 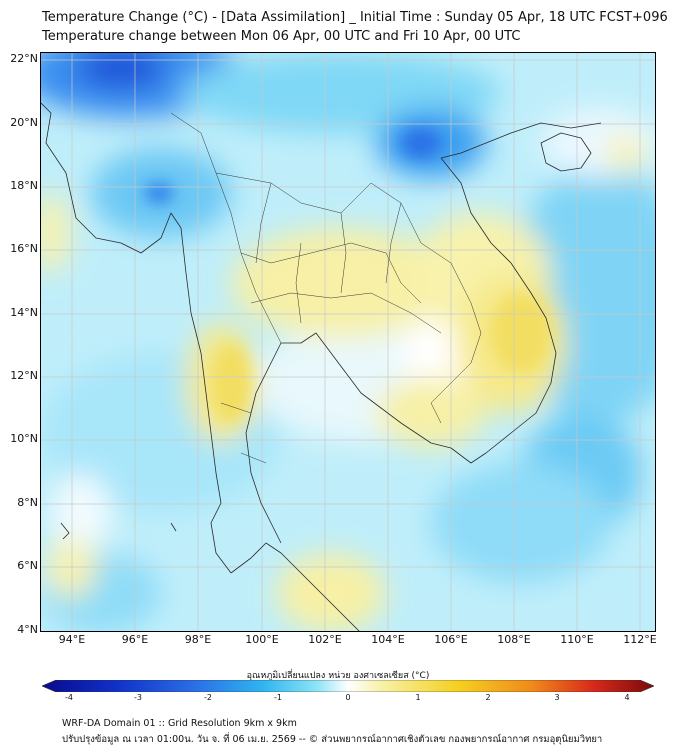 I want to click on lat-label: 22°N, so click(x=24, y=58).